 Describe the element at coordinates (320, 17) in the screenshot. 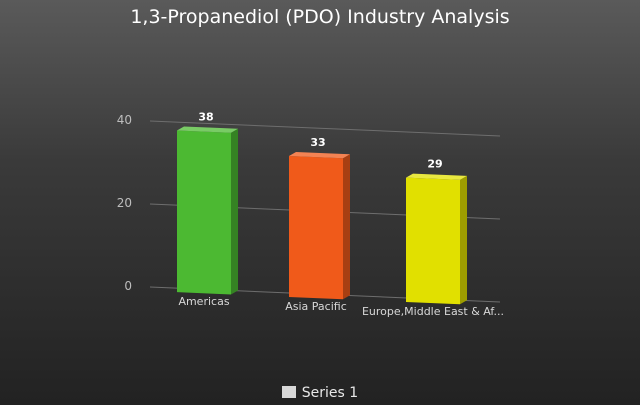

I see `chart-title: 1,3-Propanediol (PDO) Industry Analysis` at that location.